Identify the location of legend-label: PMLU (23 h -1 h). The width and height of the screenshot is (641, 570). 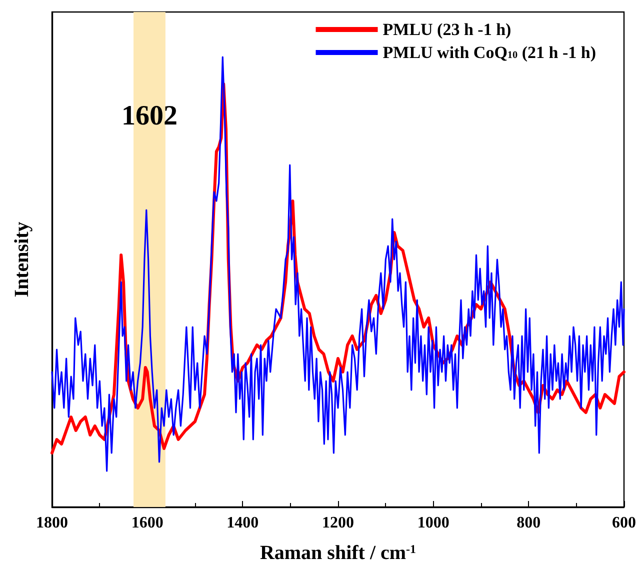
(447, 29).